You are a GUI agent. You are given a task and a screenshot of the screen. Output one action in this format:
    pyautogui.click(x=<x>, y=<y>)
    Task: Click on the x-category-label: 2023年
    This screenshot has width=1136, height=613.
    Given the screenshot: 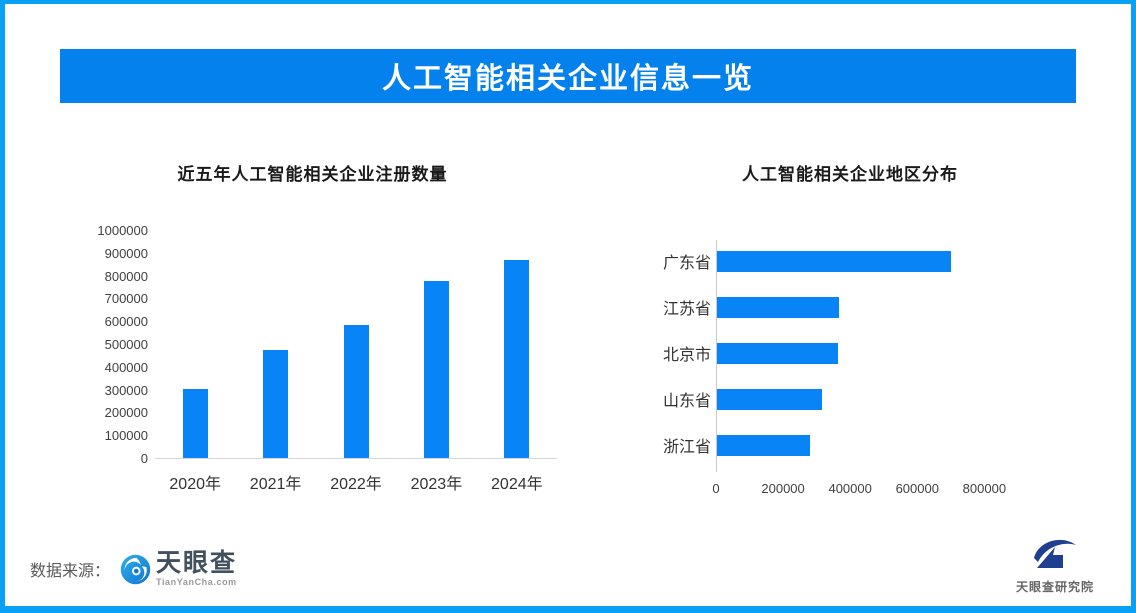 What is the action you would take?
    pyautogui.click(x=436, y=484)
    